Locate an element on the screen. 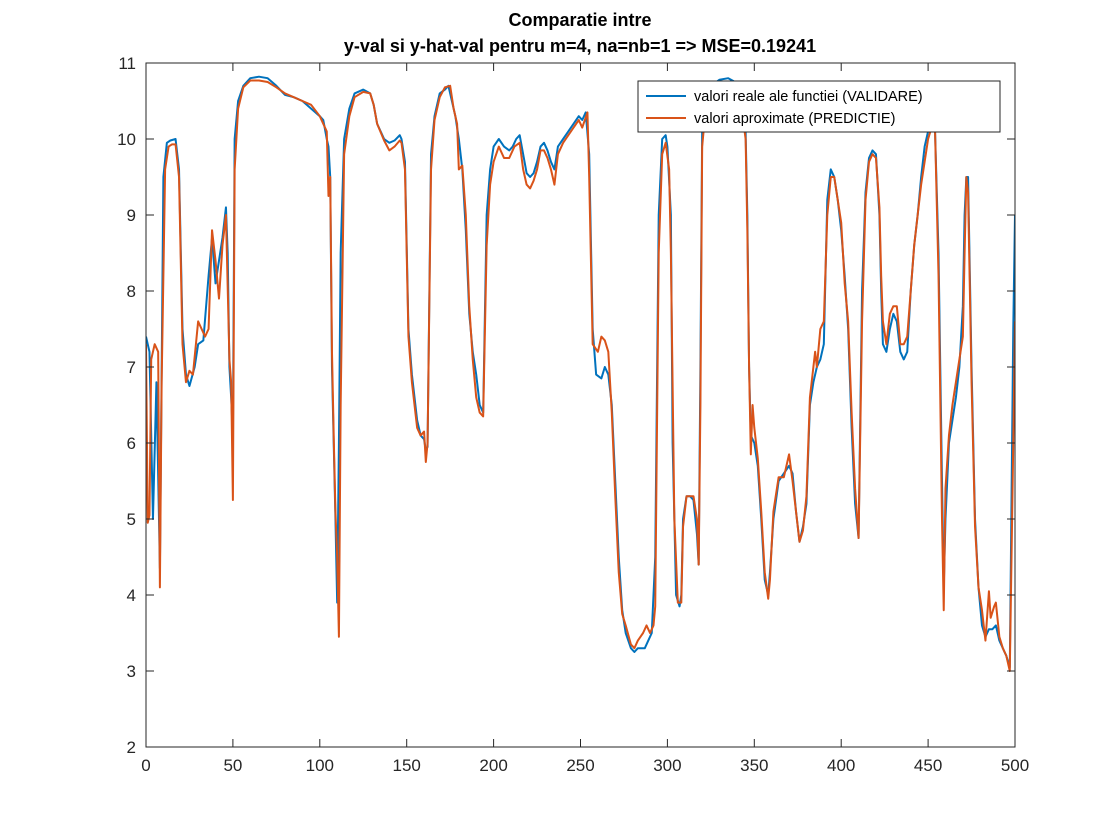 The width and height of the screenshot is (1120, 840). y-tick-label: 8 is located at coordinates (131, 291).